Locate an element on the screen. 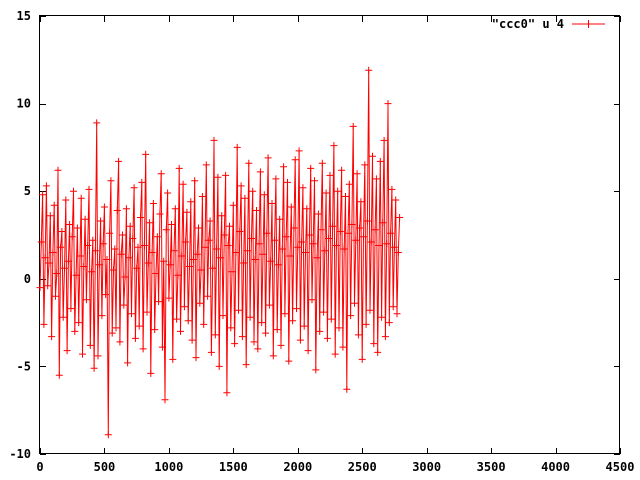  y-tick-label: 0 is located at coordinates (27, 279).